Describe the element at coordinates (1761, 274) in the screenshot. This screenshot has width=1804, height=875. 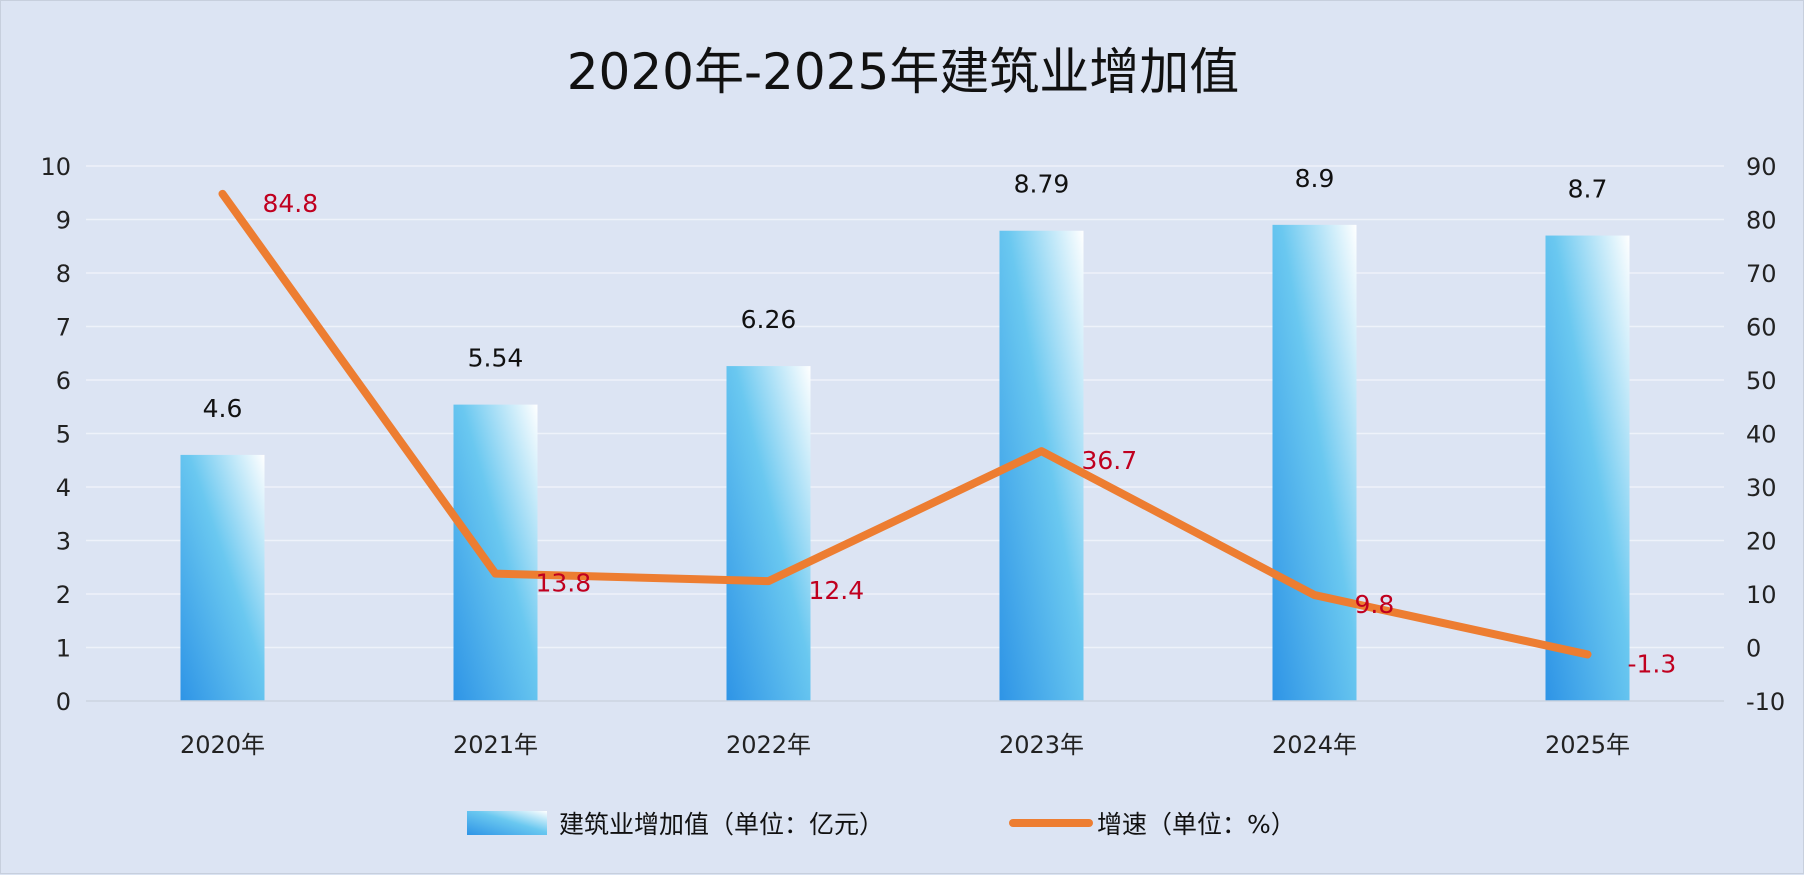
I see `right-y-tick-label: 70` at that location.